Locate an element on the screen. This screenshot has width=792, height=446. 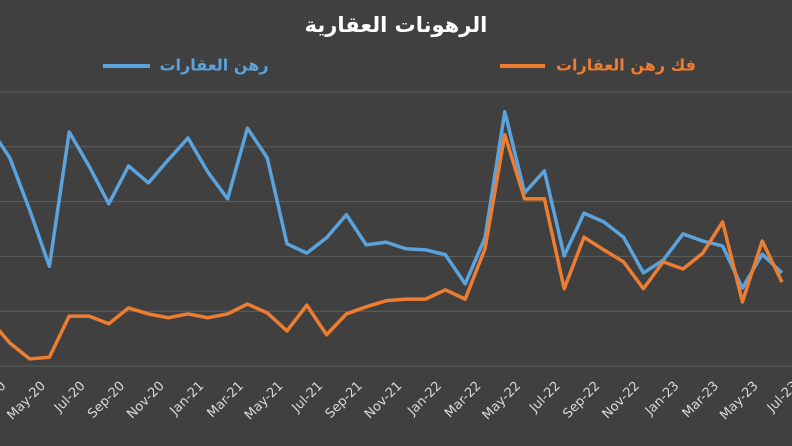
legend-label: فك رهن العقارات is located at coordinates (626, 65).